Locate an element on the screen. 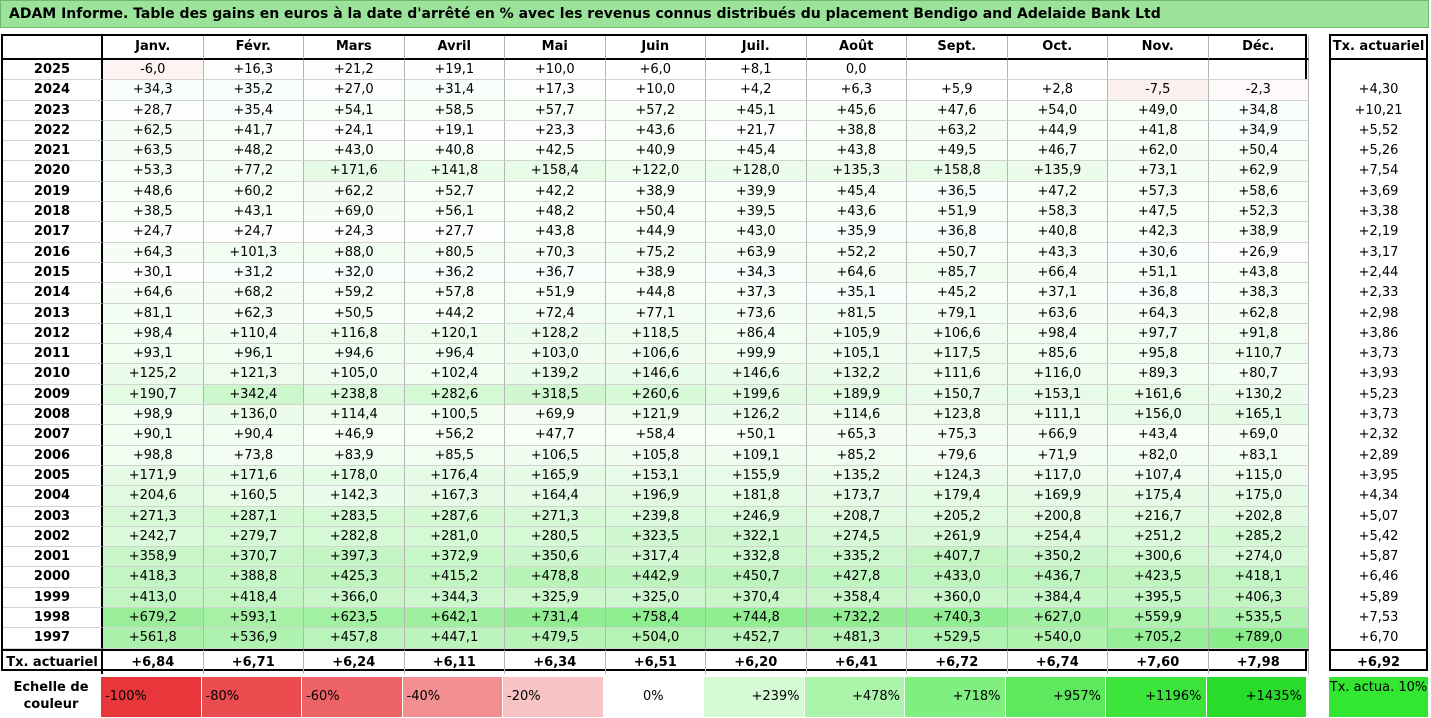 The width and height of the screenshot is (1431, 718). total-cell: +7,98 is located at coordinates (1258, 661).